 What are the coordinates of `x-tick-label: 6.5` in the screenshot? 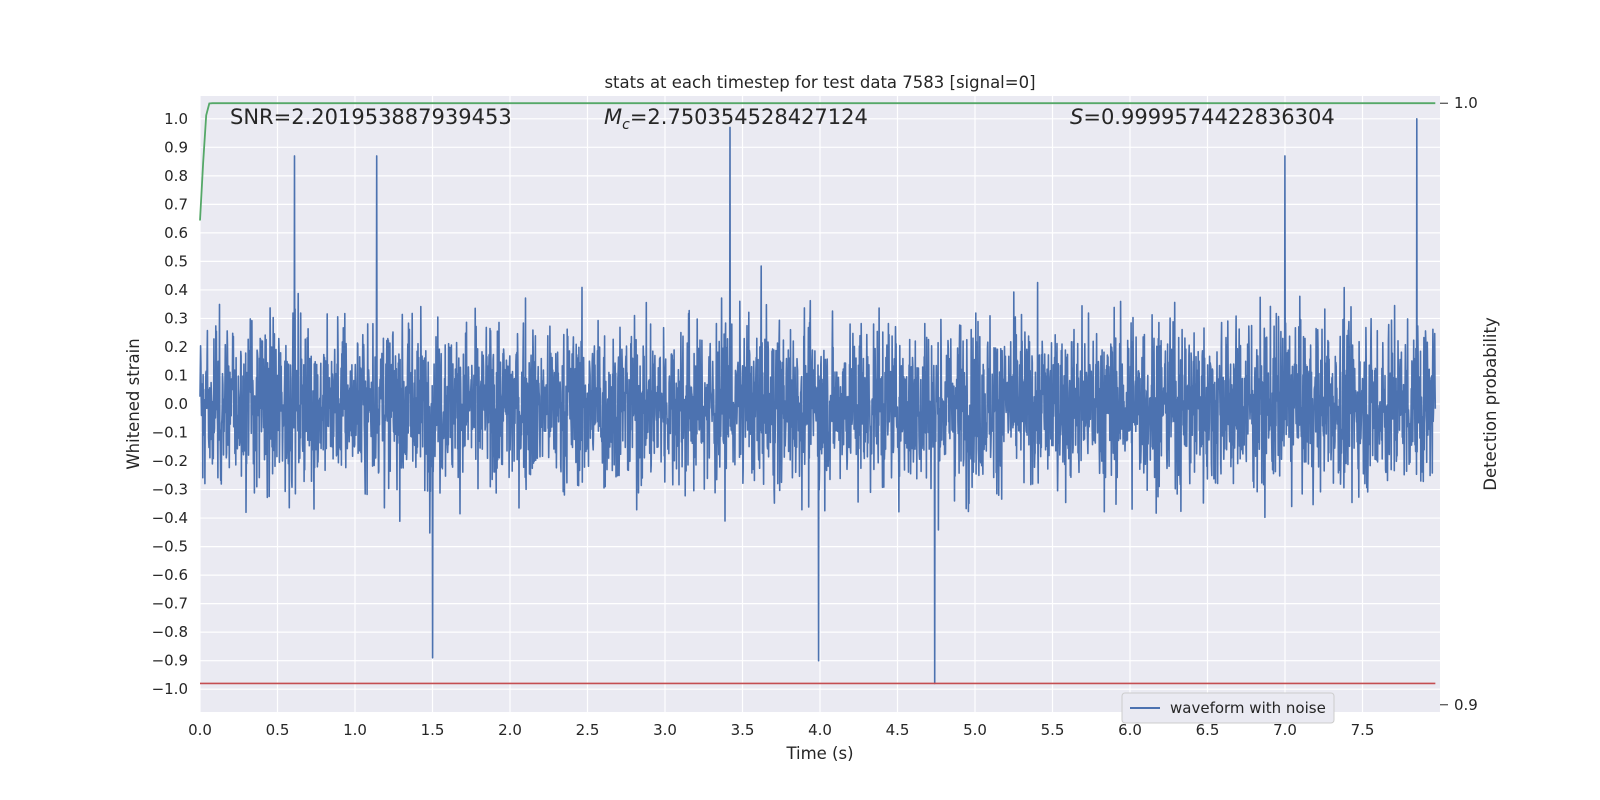 It's located at (1208, 730).